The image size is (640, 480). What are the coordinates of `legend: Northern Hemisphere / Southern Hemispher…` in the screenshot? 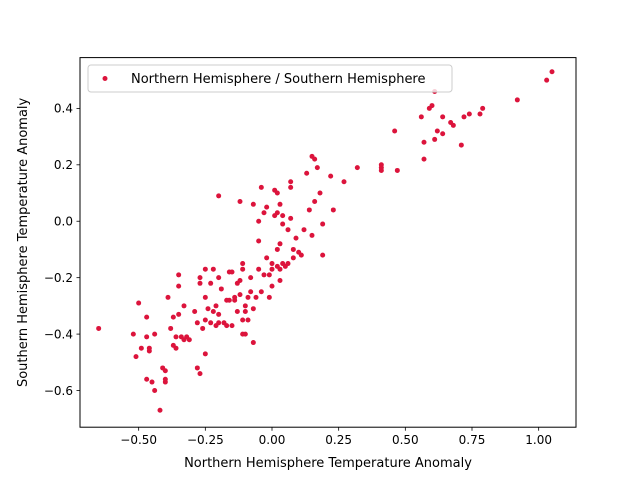 It's located at (270, 78).